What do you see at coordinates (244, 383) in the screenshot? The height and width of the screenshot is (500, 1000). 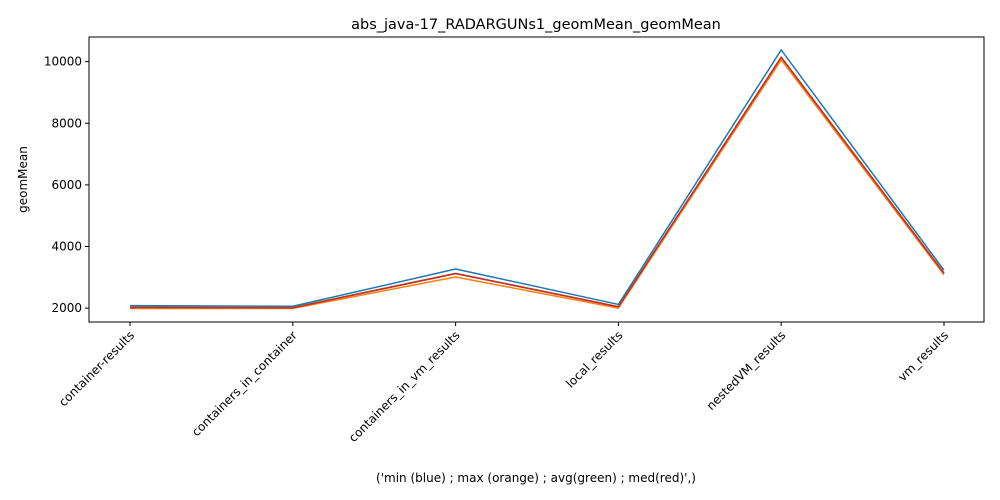 I see `x-tick-label: containers_in_container` at bounding box center [244, 383].